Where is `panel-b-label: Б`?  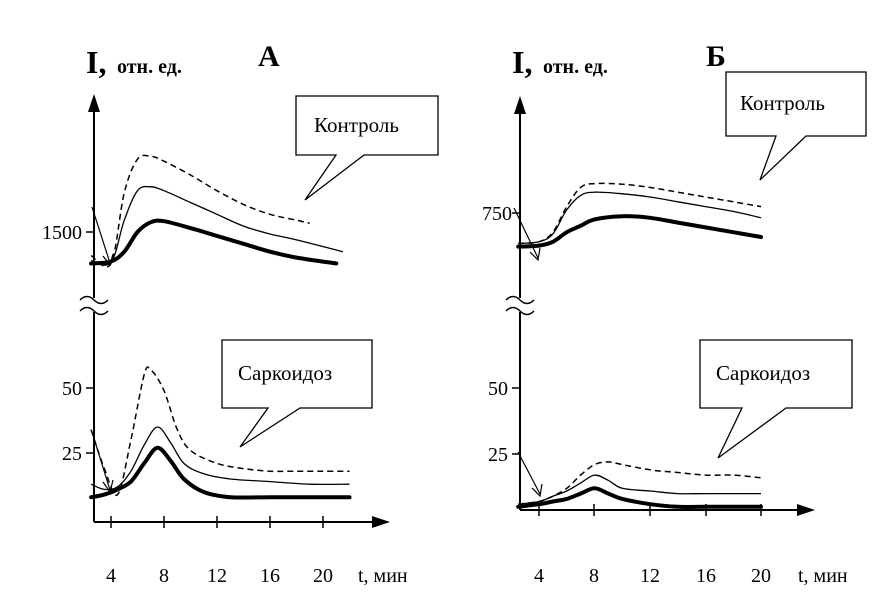
panel-b-label: Б is located at coordinates (716, 56).